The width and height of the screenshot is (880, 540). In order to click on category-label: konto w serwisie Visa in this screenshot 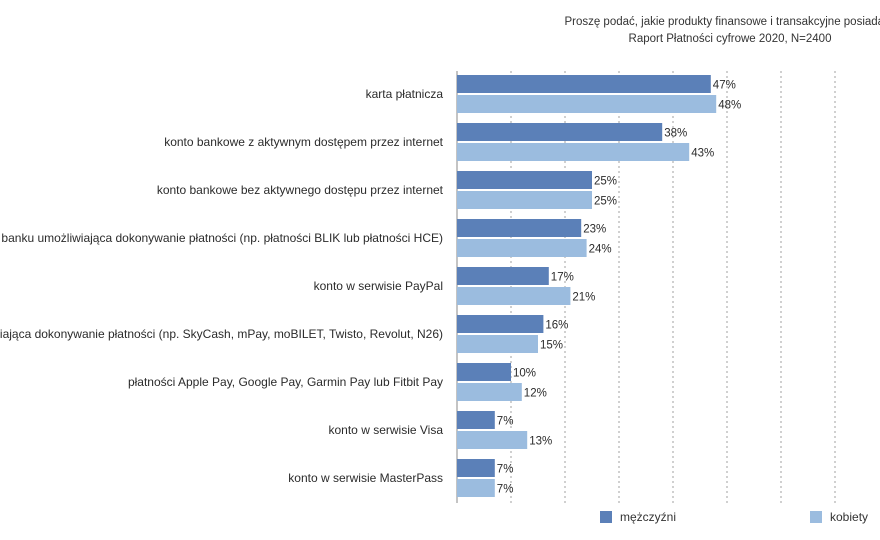, I will do `click(386, 430)`.